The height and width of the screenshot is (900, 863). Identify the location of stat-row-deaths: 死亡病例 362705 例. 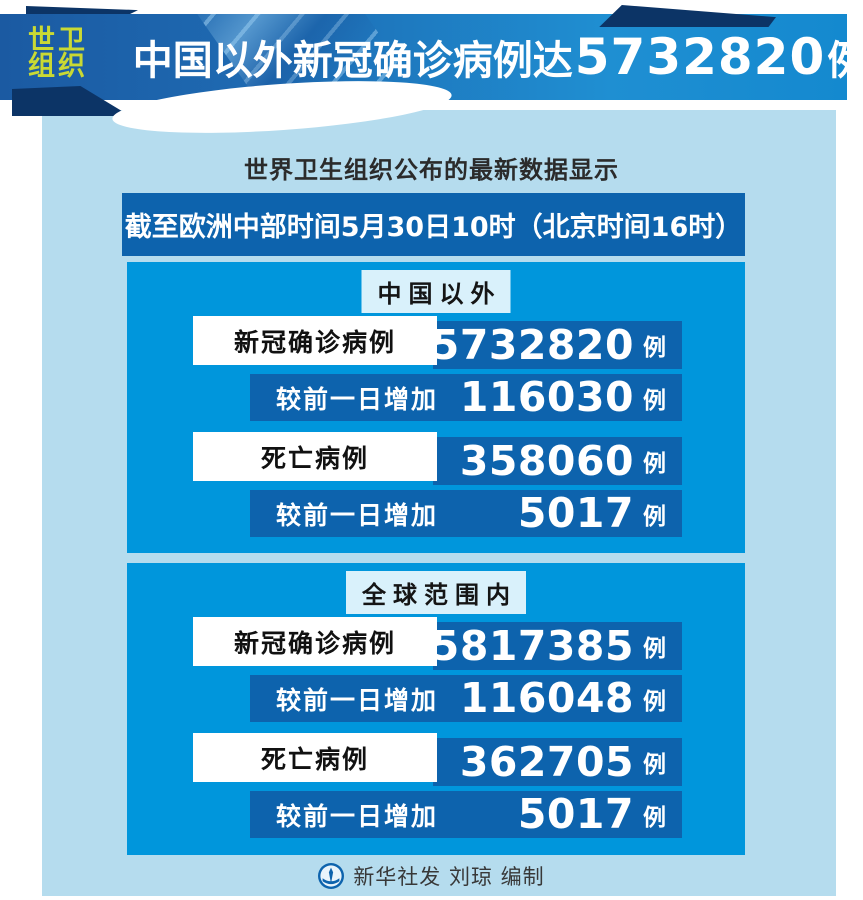
(437, 759).